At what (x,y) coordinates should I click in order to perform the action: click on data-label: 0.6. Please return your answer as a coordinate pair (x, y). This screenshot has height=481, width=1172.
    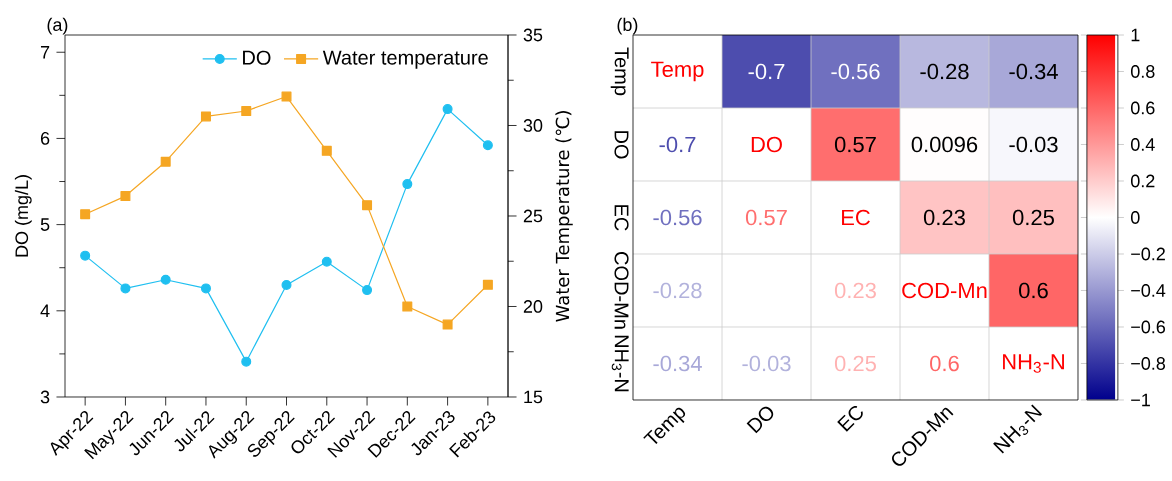
    Looking at the image, I should click on (1033, 290).